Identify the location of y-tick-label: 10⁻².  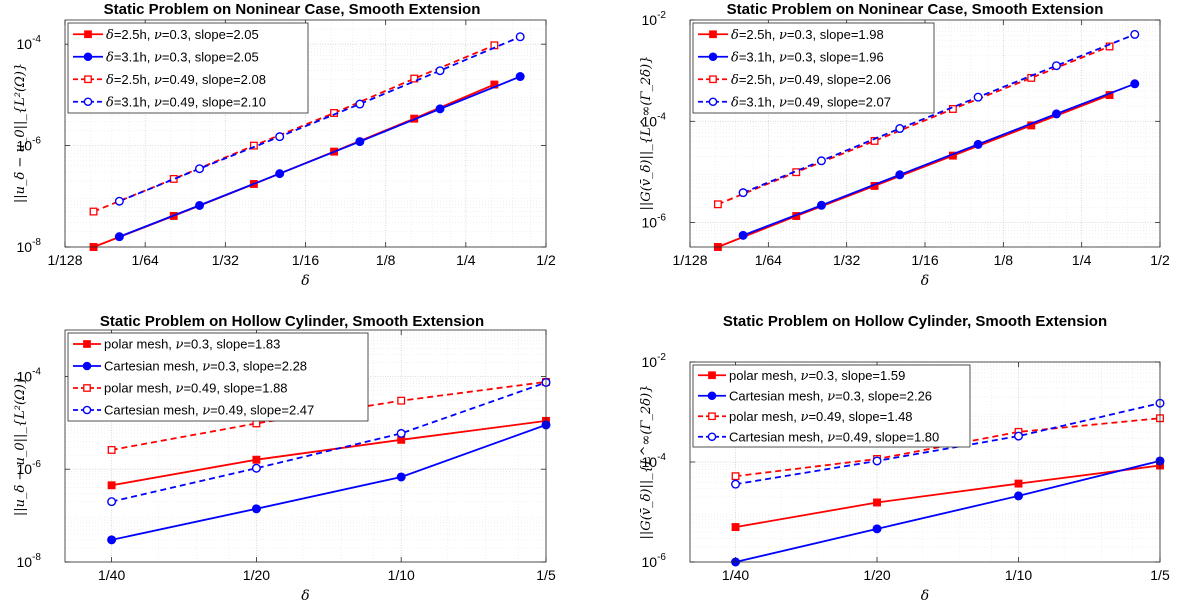
(654, 361).